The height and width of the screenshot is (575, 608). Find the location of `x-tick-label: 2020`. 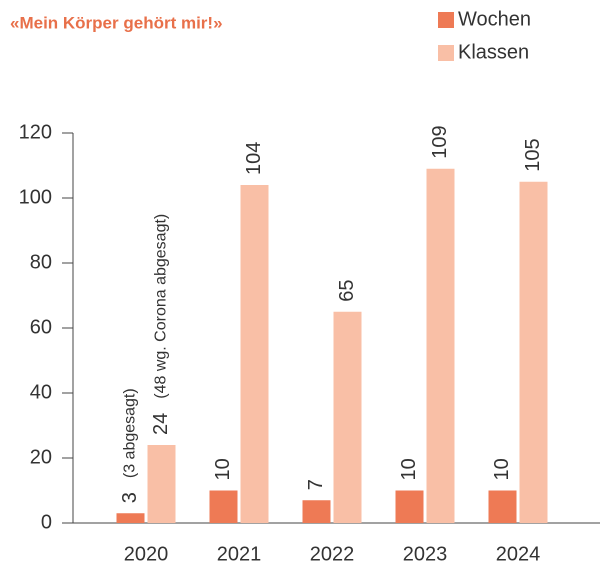

x-tick-label: 2020 is located at coordinates (146, 554).